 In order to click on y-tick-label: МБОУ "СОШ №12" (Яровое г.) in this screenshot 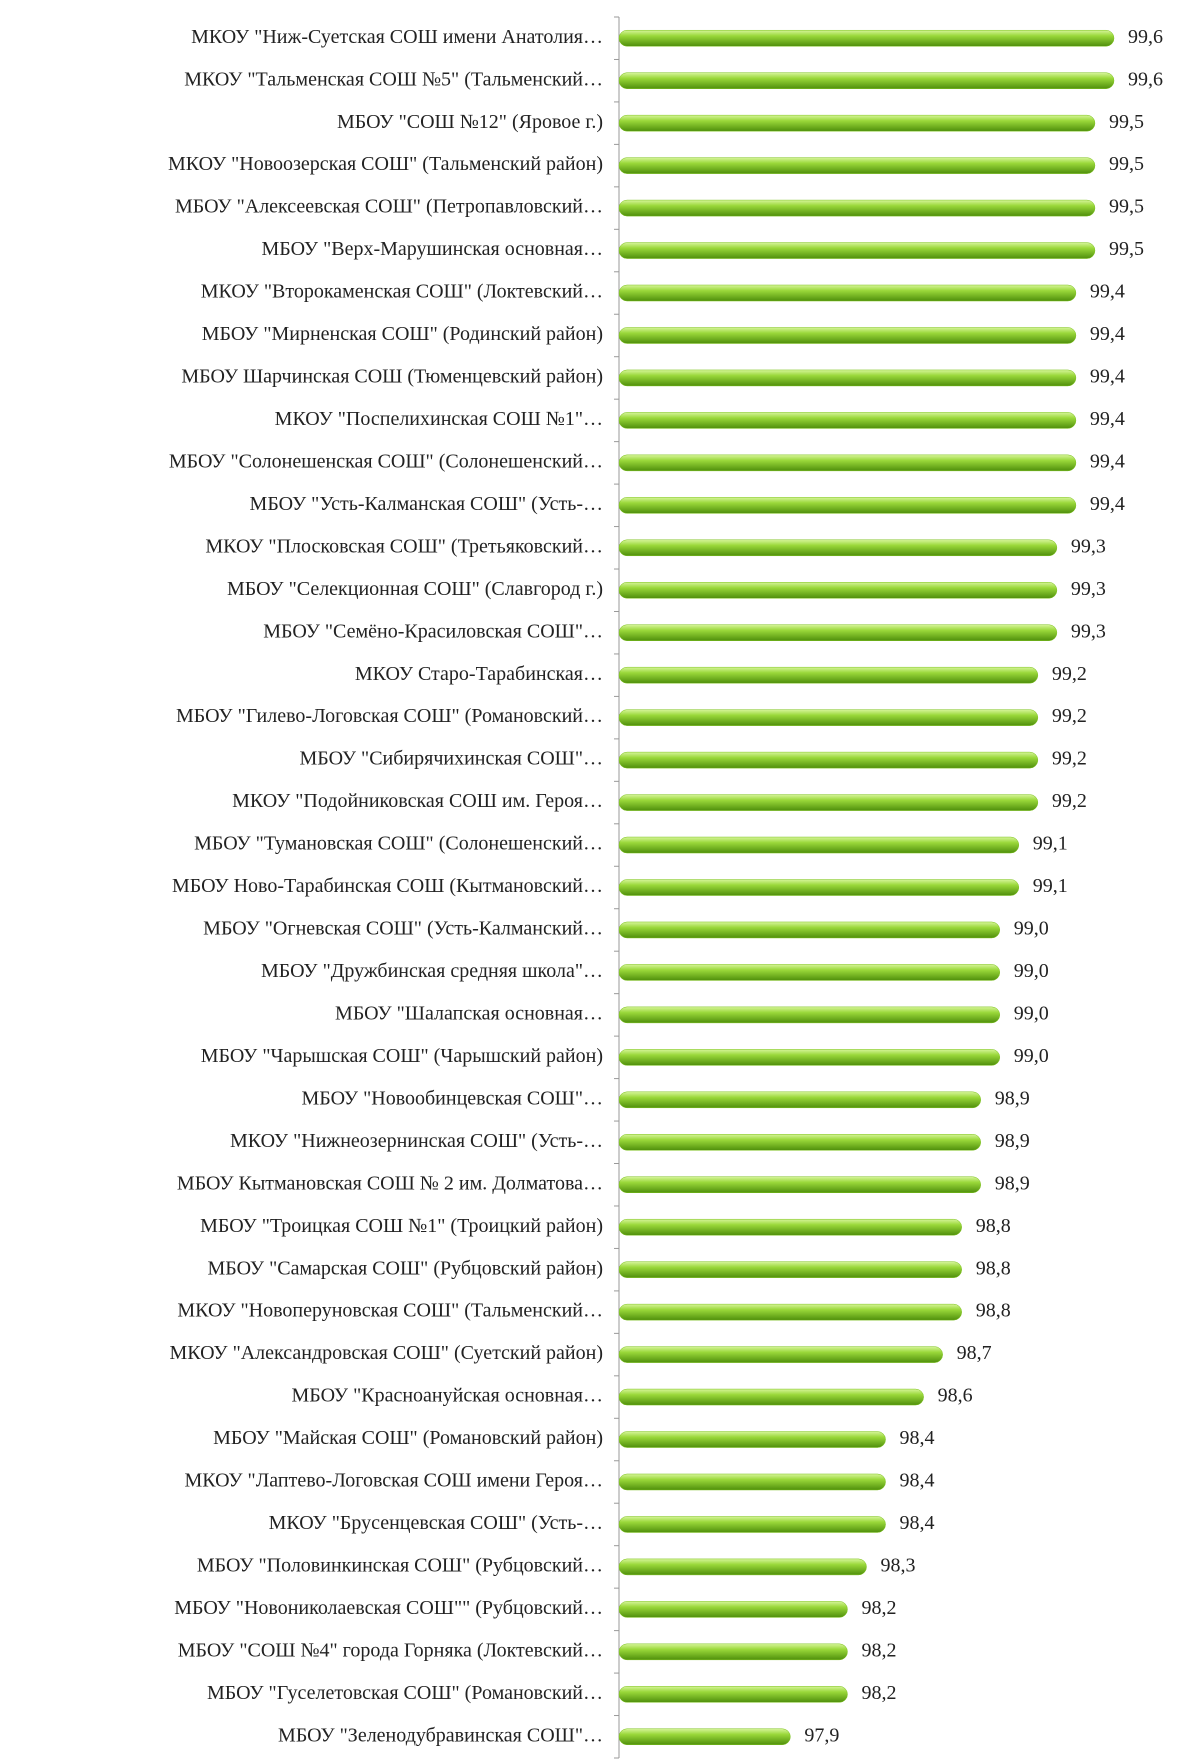, I will do `click(470, 122)`.